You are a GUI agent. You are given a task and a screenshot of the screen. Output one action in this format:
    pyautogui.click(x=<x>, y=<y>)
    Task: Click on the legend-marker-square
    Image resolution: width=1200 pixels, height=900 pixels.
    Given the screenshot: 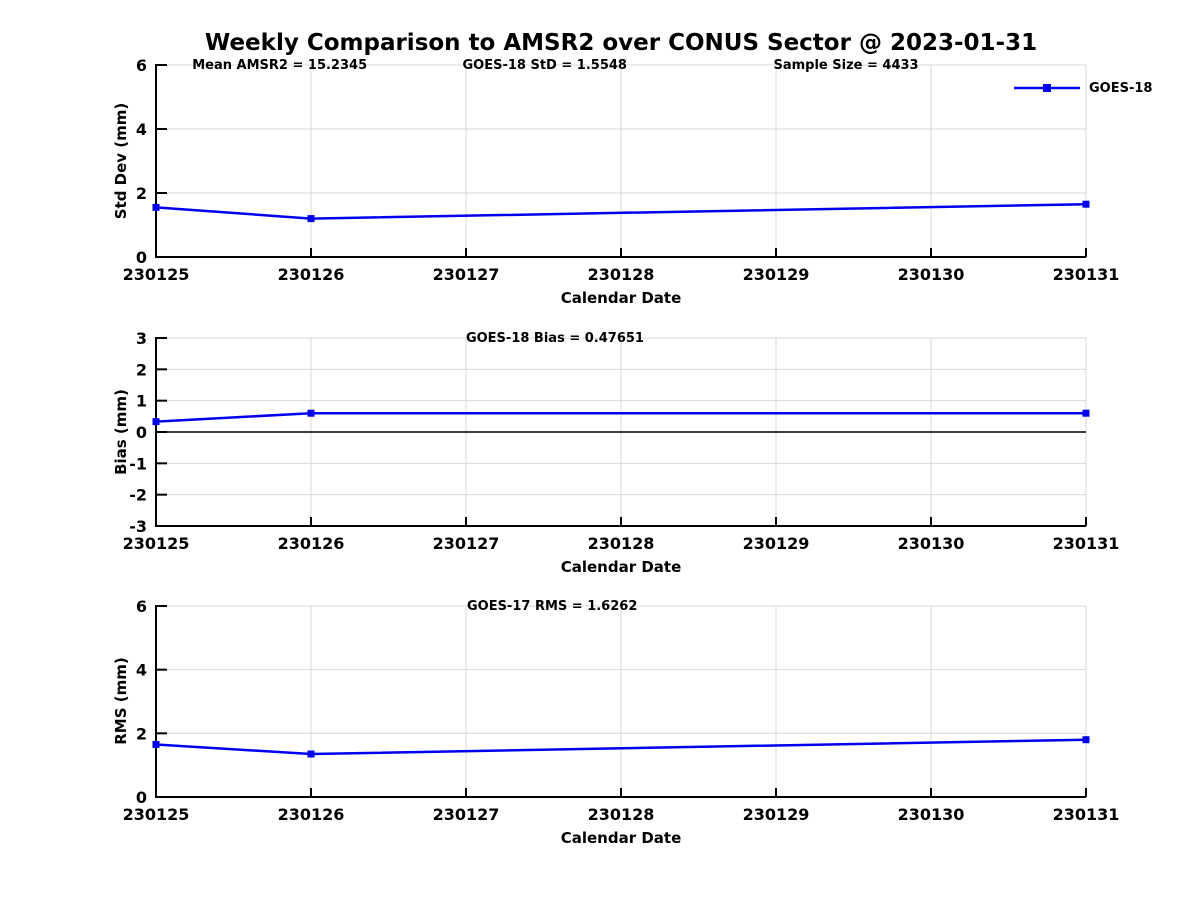 What is the action you would take?
    pyautogui.click(x=1047, y=88)
    